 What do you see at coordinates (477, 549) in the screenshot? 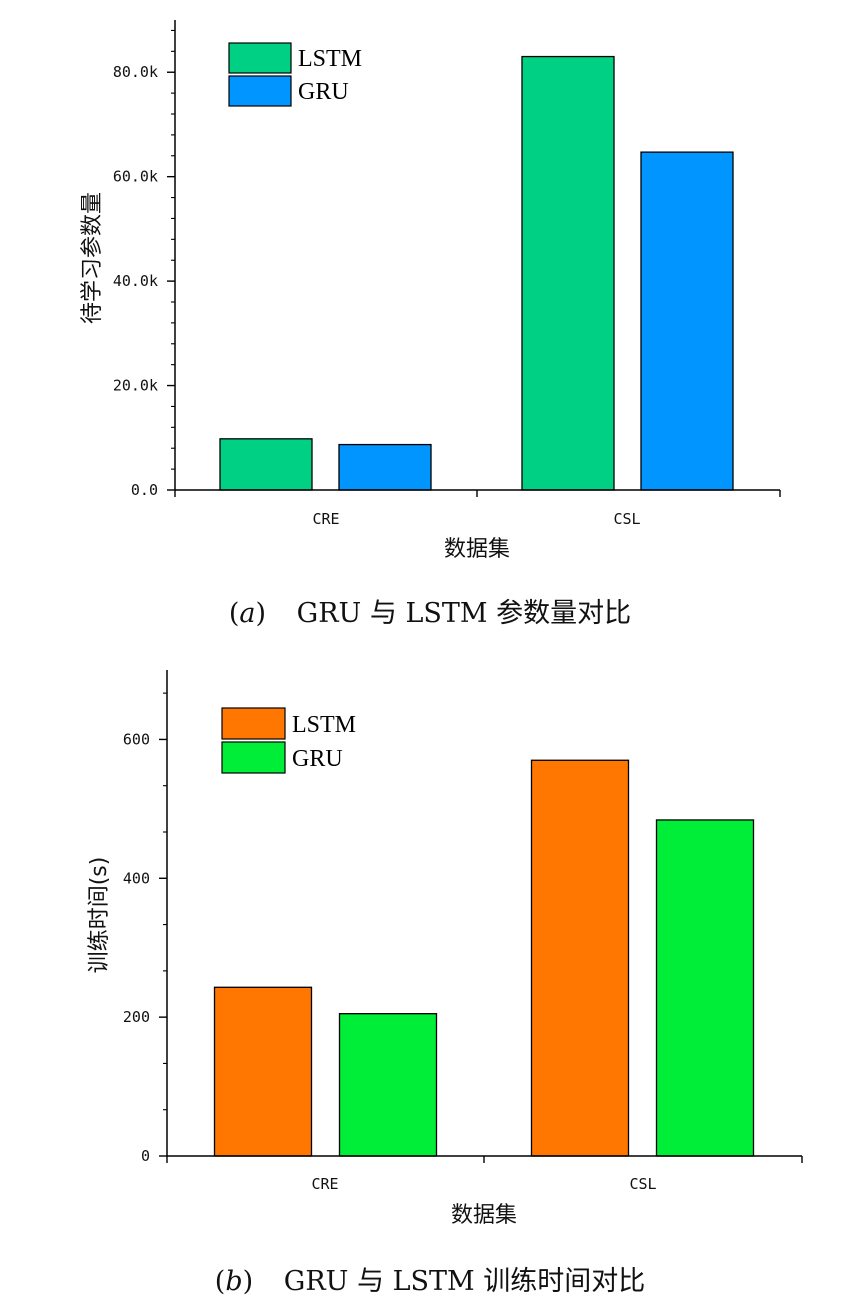
I see `chart-a-x-axis-title: 数据集` at bounding box center [477, 549].